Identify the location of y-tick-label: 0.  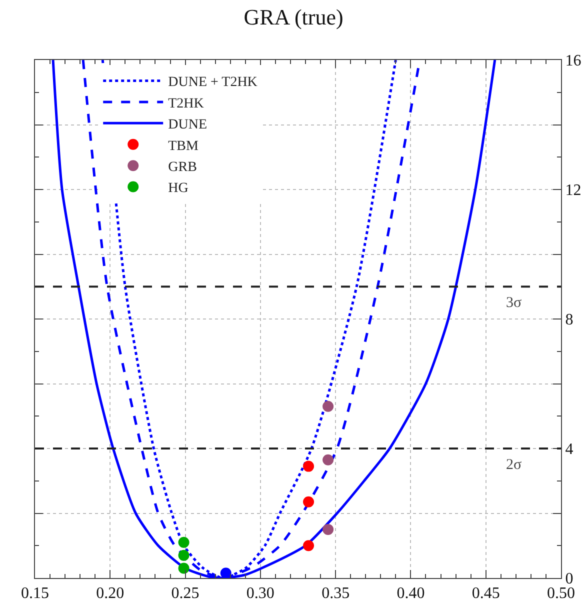
(569, 579).